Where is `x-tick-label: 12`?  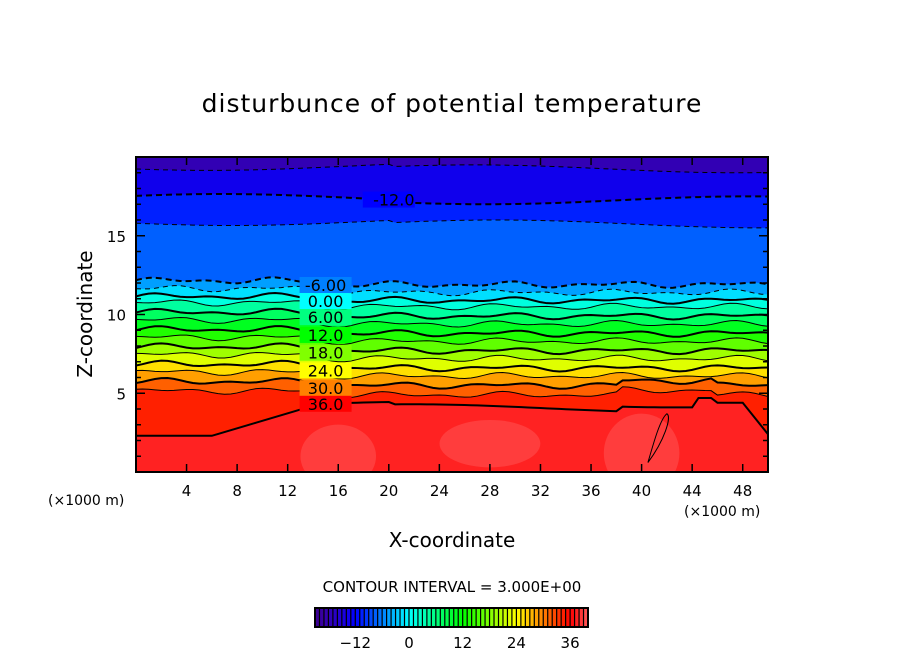
x-tick-label: 12 is located at coordinates (287, 491).